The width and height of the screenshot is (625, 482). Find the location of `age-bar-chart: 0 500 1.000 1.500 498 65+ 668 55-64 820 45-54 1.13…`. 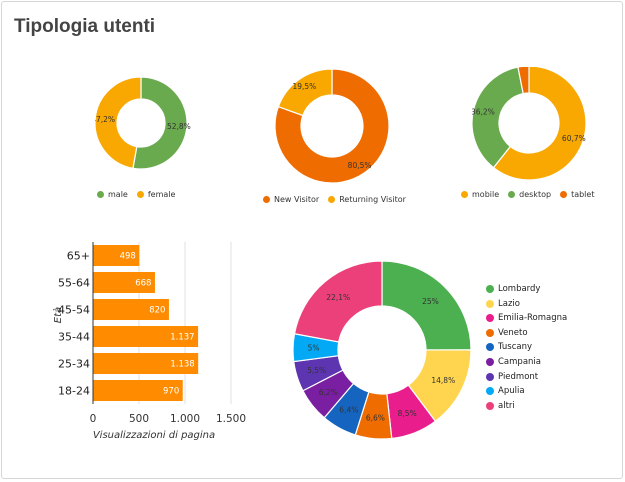

age-bar-chart: 0 500 1.000 1.500 498 65+ 668 55-64 820 45-54 1.13… is located at coordinates (149, 341).